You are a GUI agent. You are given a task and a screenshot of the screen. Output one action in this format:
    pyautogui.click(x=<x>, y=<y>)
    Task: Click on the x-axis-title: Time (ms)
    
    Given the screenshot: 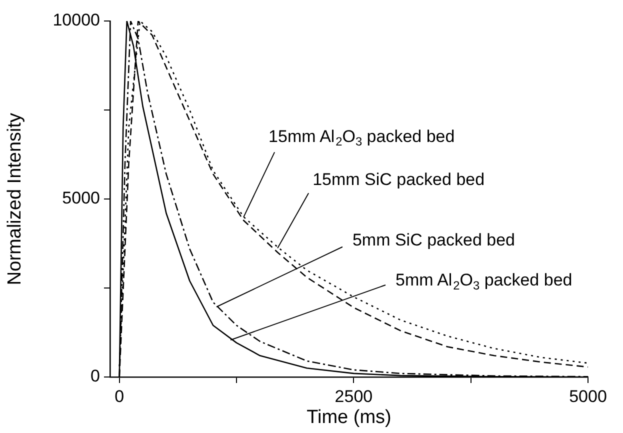 What is the action you would take?
    pyautogui.click(x=349, y=417)
    